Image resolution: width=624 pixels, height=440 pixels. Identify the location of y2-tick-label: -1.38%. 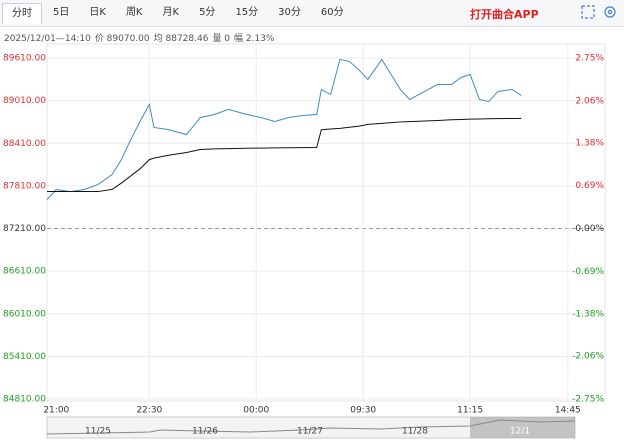
(588, 315).